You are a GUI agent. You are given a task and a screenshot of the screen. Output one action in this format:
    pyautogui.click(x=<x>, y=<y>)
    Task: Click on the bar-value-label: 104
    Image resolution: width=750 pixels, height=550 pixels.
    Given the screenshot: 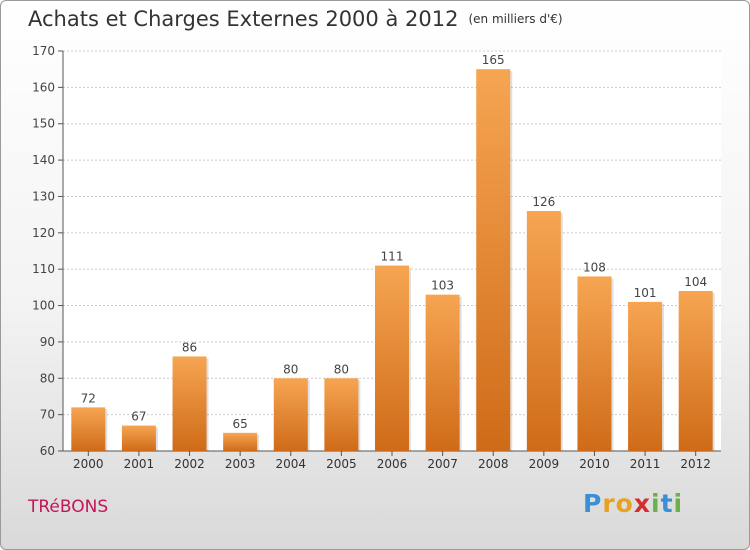 What is the action you would take?
    pyautogui.click(x=695, y=282)
    